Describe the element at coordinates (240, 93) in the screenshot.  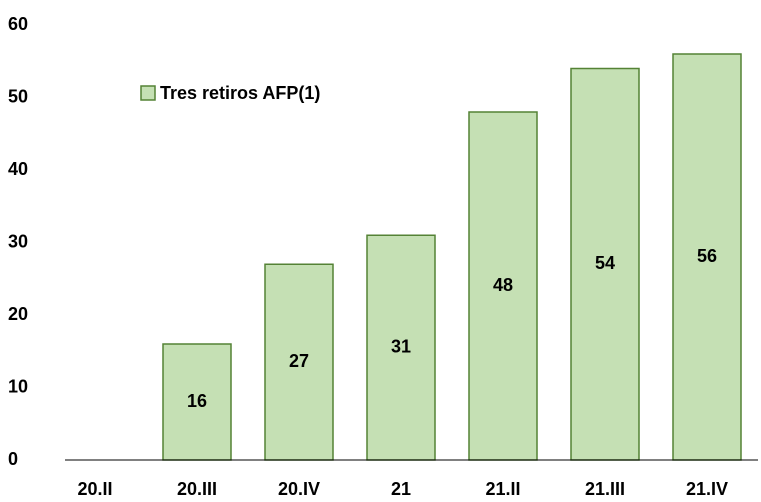
I see `legend-label: Tres retiros AFP(1)` at that location.